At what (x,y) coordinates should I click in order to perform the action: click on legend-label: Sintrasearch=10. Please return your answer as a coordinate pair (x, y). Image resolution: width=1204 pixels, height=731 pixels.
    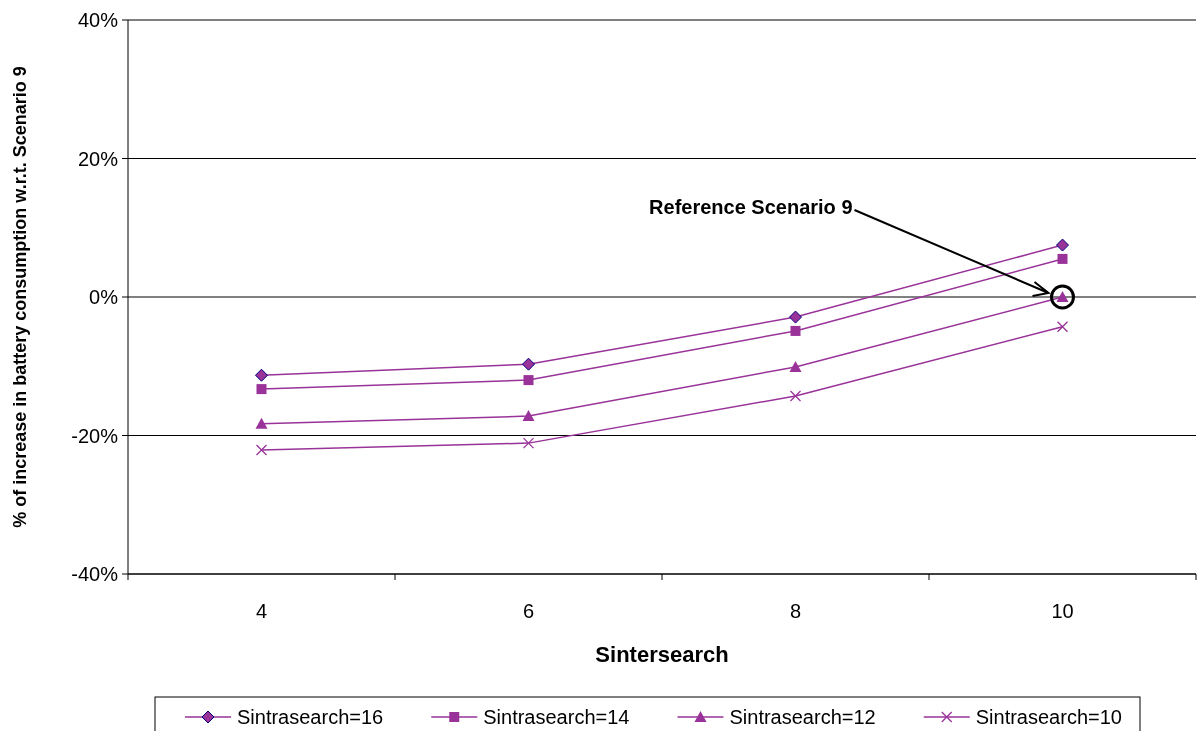
    Looking at the image, I should click on (1048, 717).